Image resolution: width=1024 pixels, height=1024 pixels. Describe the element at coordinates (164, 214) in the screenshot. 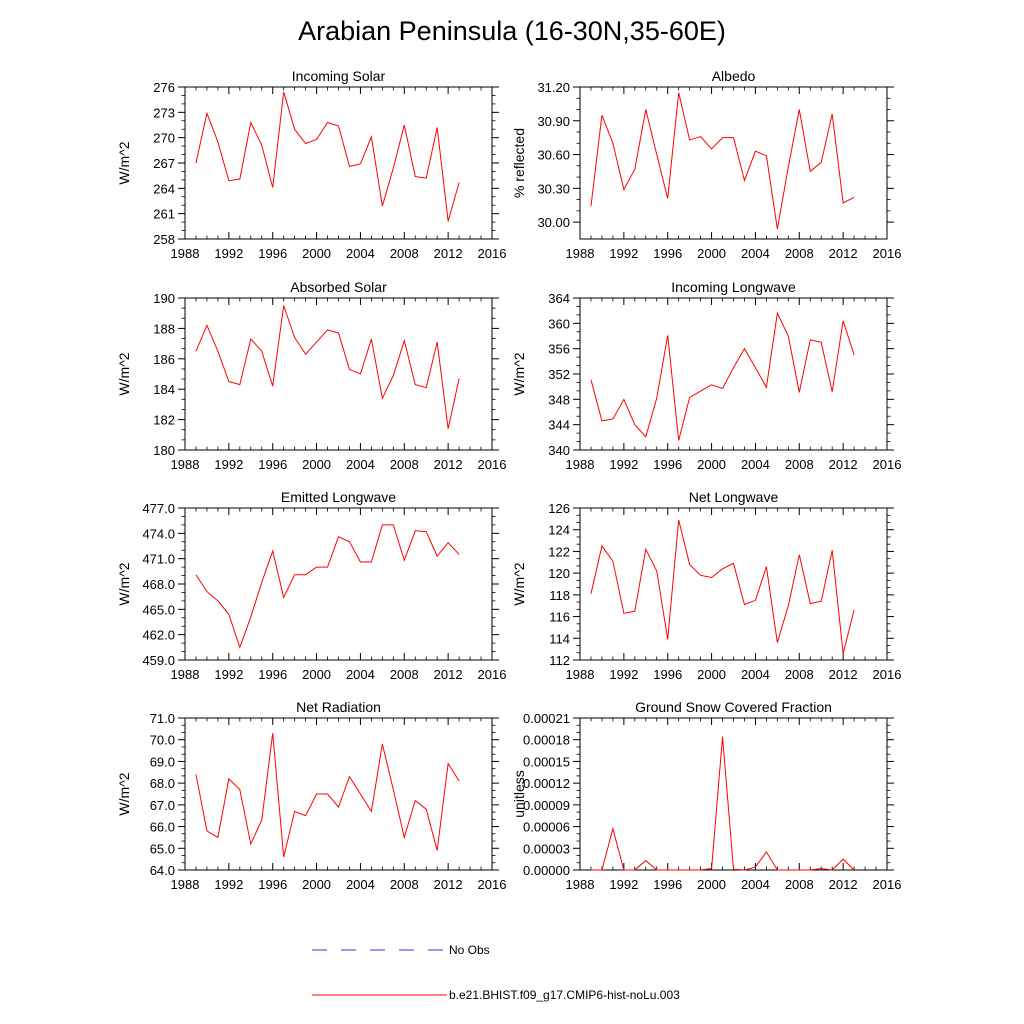

I see `y-tick-label: 261` at that location.